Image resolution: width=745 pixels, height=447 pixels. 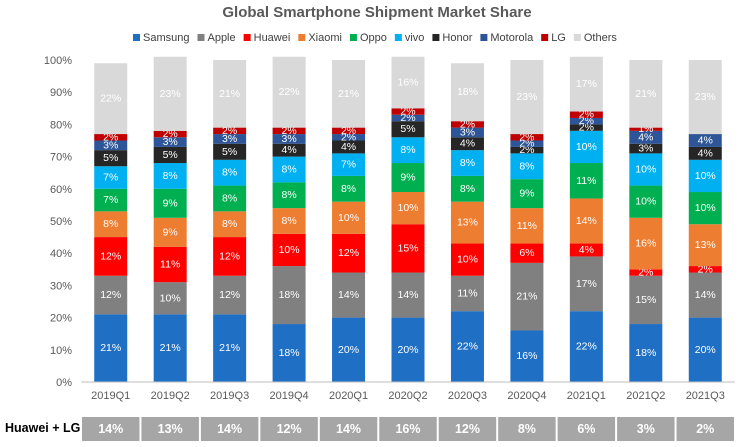 I want to click on bar-label-huawei: 11%, so click(x=170, y=264).